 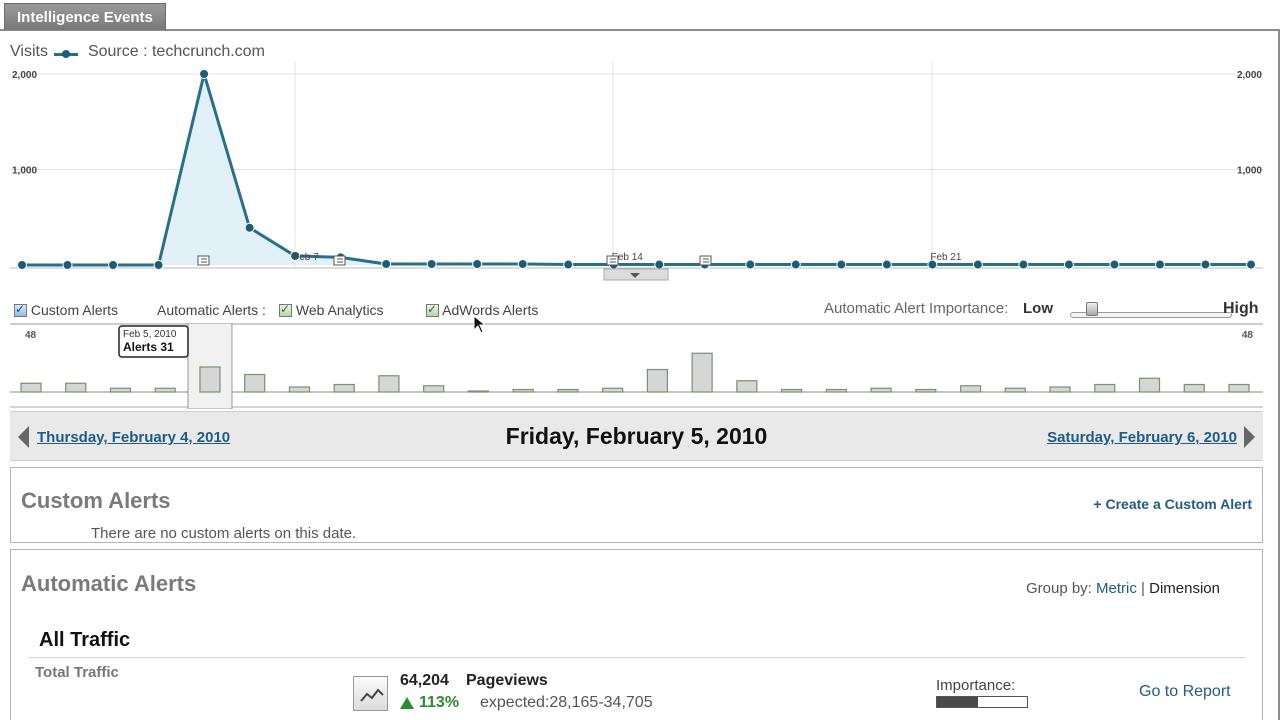 I want to click on web-analytics-label: Web Analytics, so click(x=339, y=310).